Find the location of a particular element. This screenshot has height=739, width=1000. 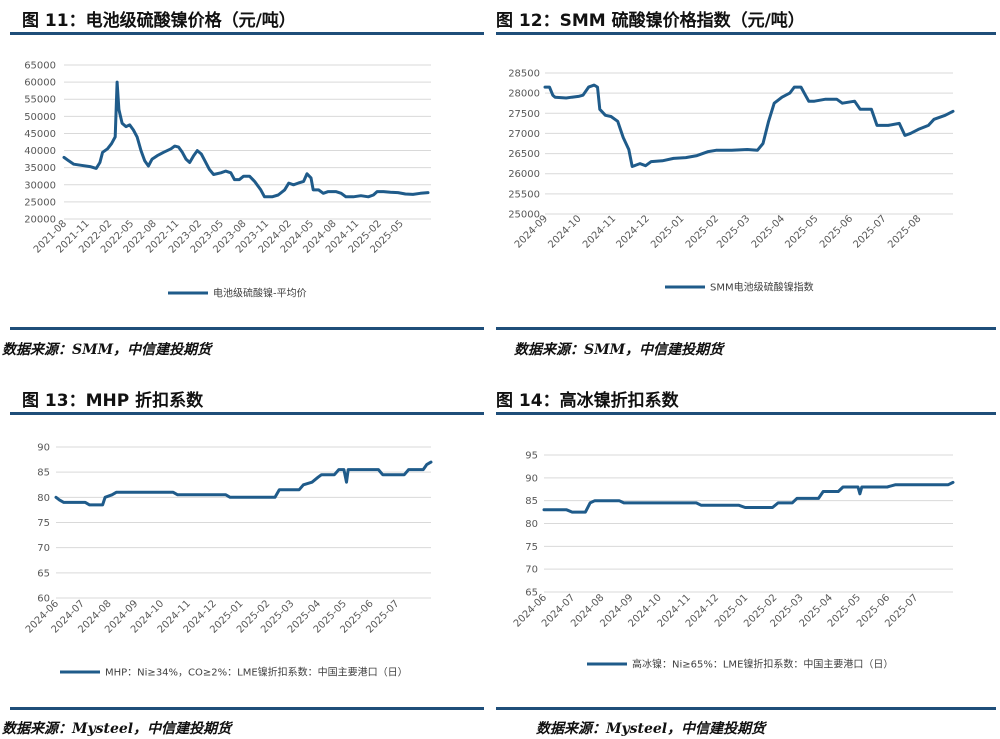

y-tick-label: 28500 is located at coordinates (524, 74).